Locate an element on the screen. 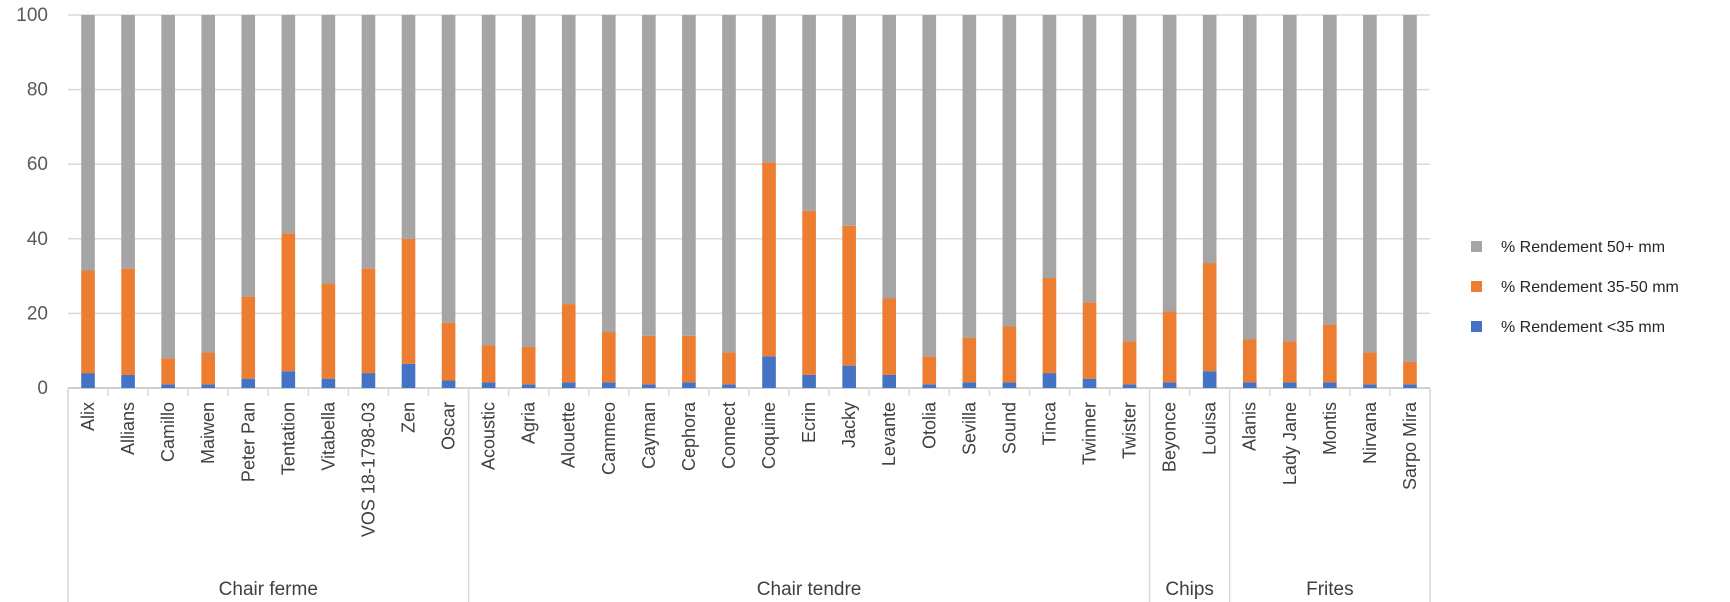  category-label: Zen is located at coordinates (409, 417).